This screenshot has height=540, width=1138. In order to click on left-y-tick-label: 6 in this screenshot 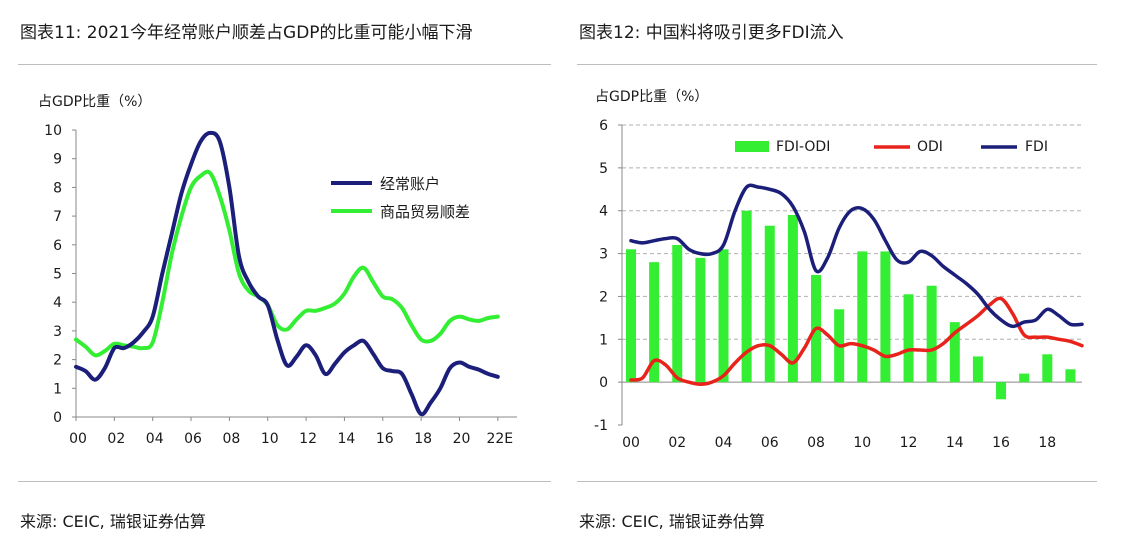, I will do `click(57, 246)`.